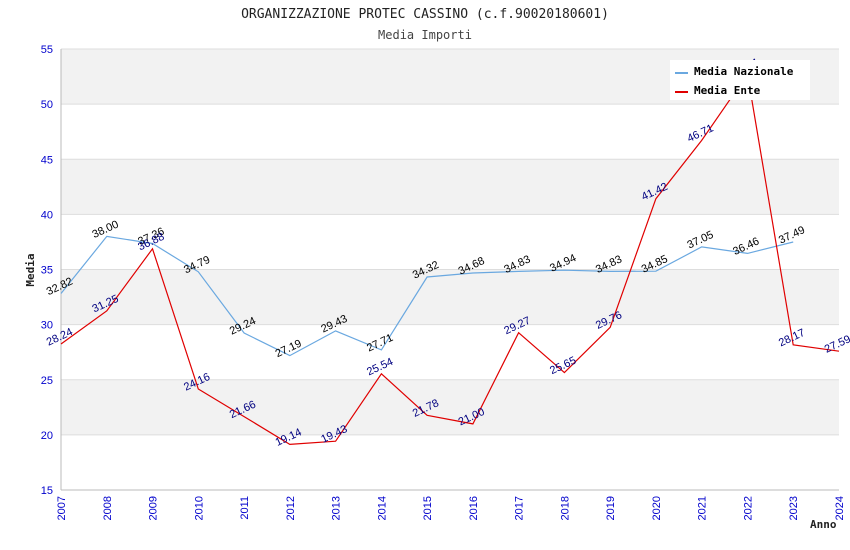 This screenshot has height=550, width=850. I want to click on y-tick-label: 25, so click(47, 381).